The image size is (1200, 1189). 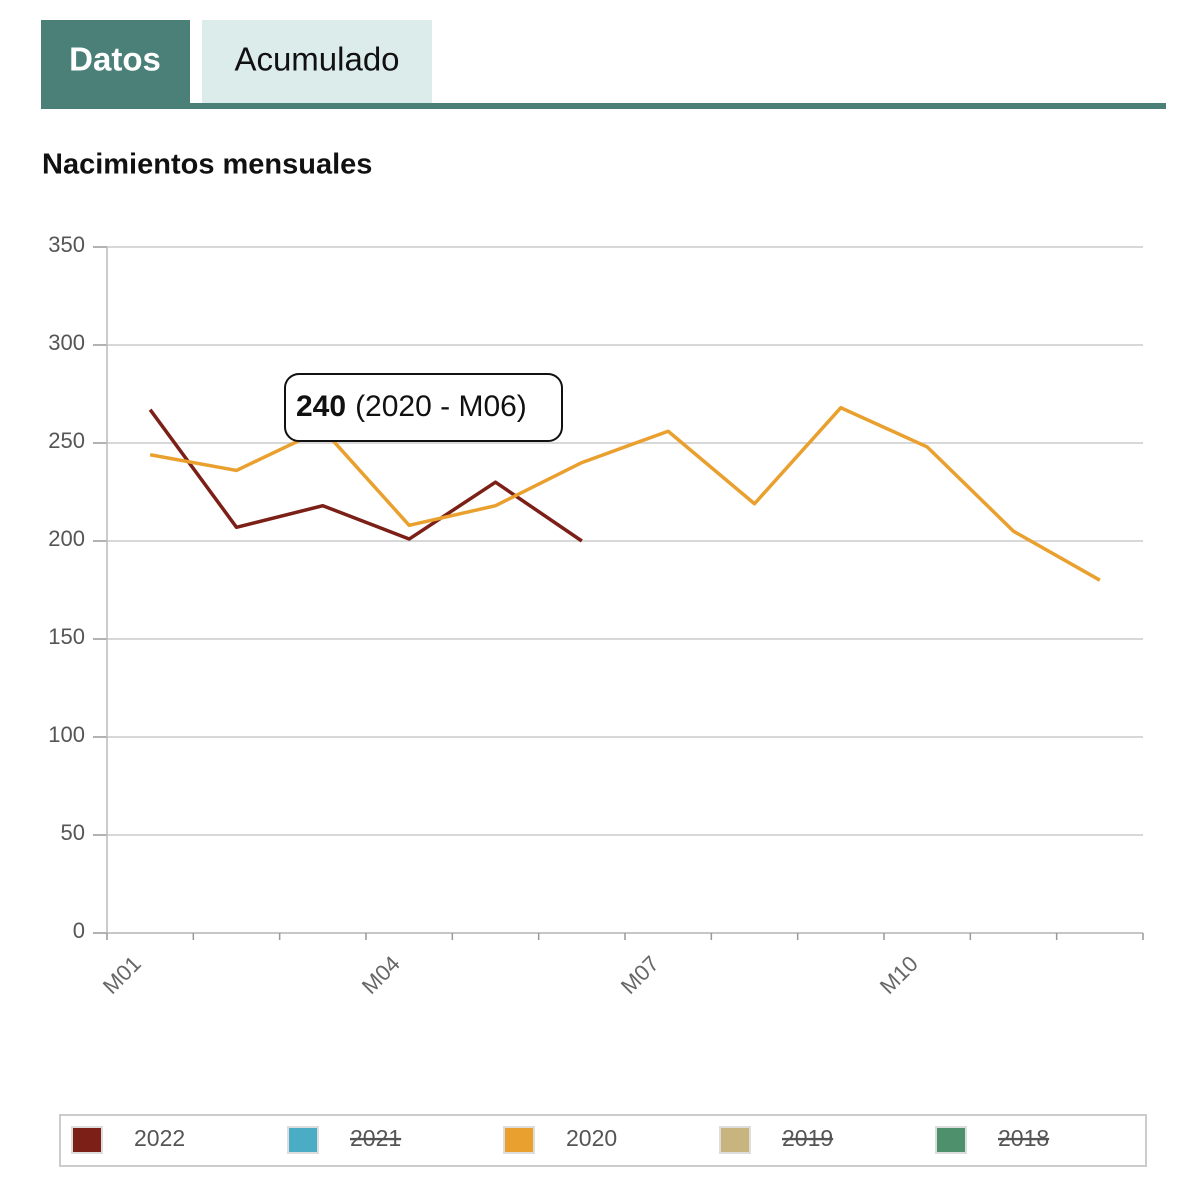 I want to click on tab, so click(x=317, y=62).